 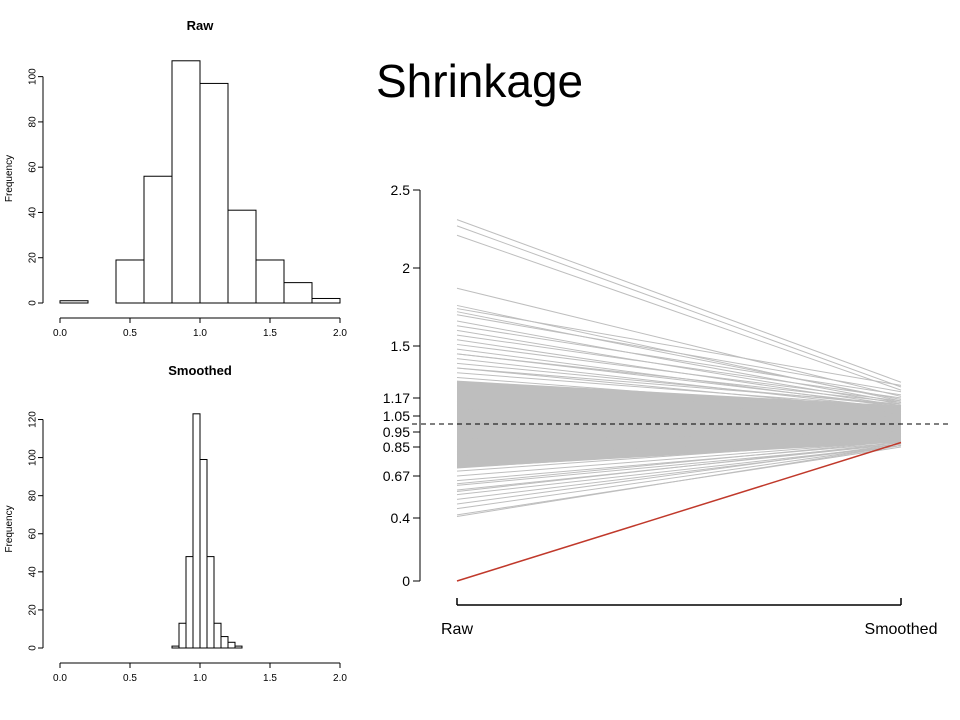 What do you see at coordinates (401, 190) in the screenshot?
I see `y-tick-label: 2.5` at bounding box center [401, 190].